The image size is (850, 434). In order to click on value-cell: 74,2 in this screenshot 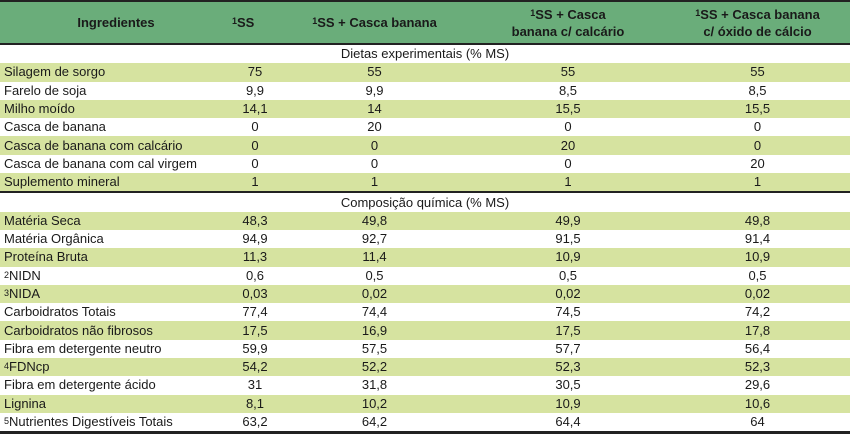, I will do `click(757, 312)`.